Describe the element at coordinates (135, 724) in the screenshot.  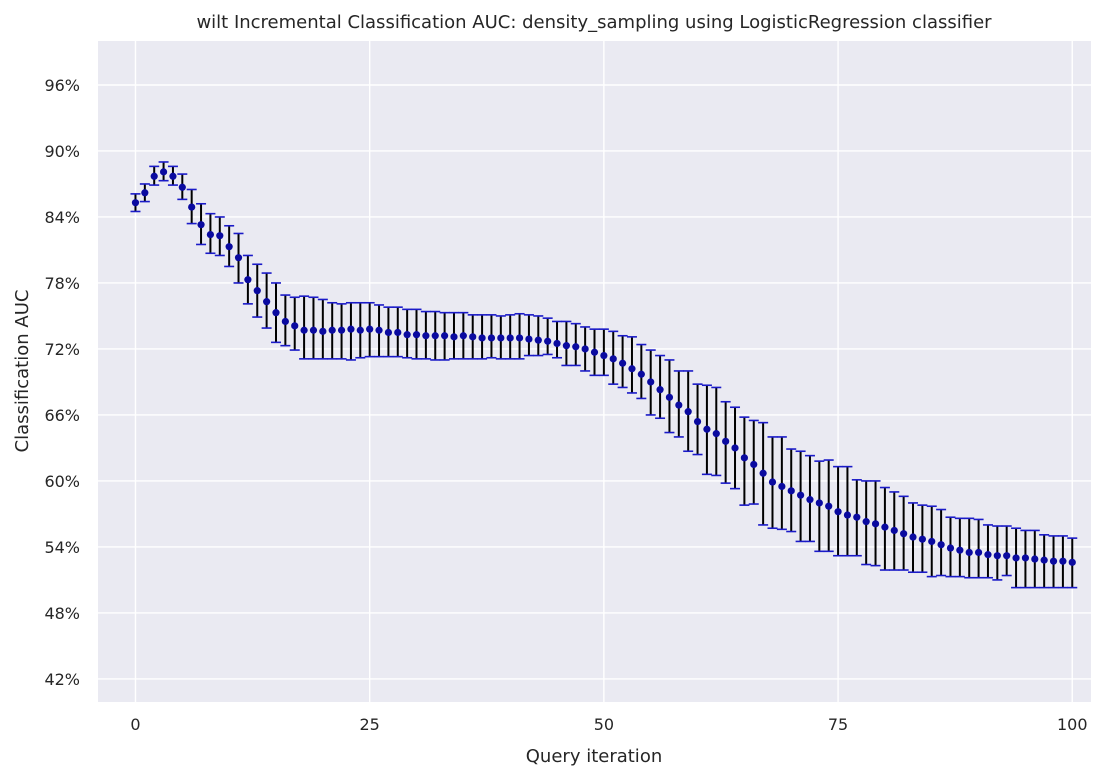
I see `x-tick-label: 0` at that location.